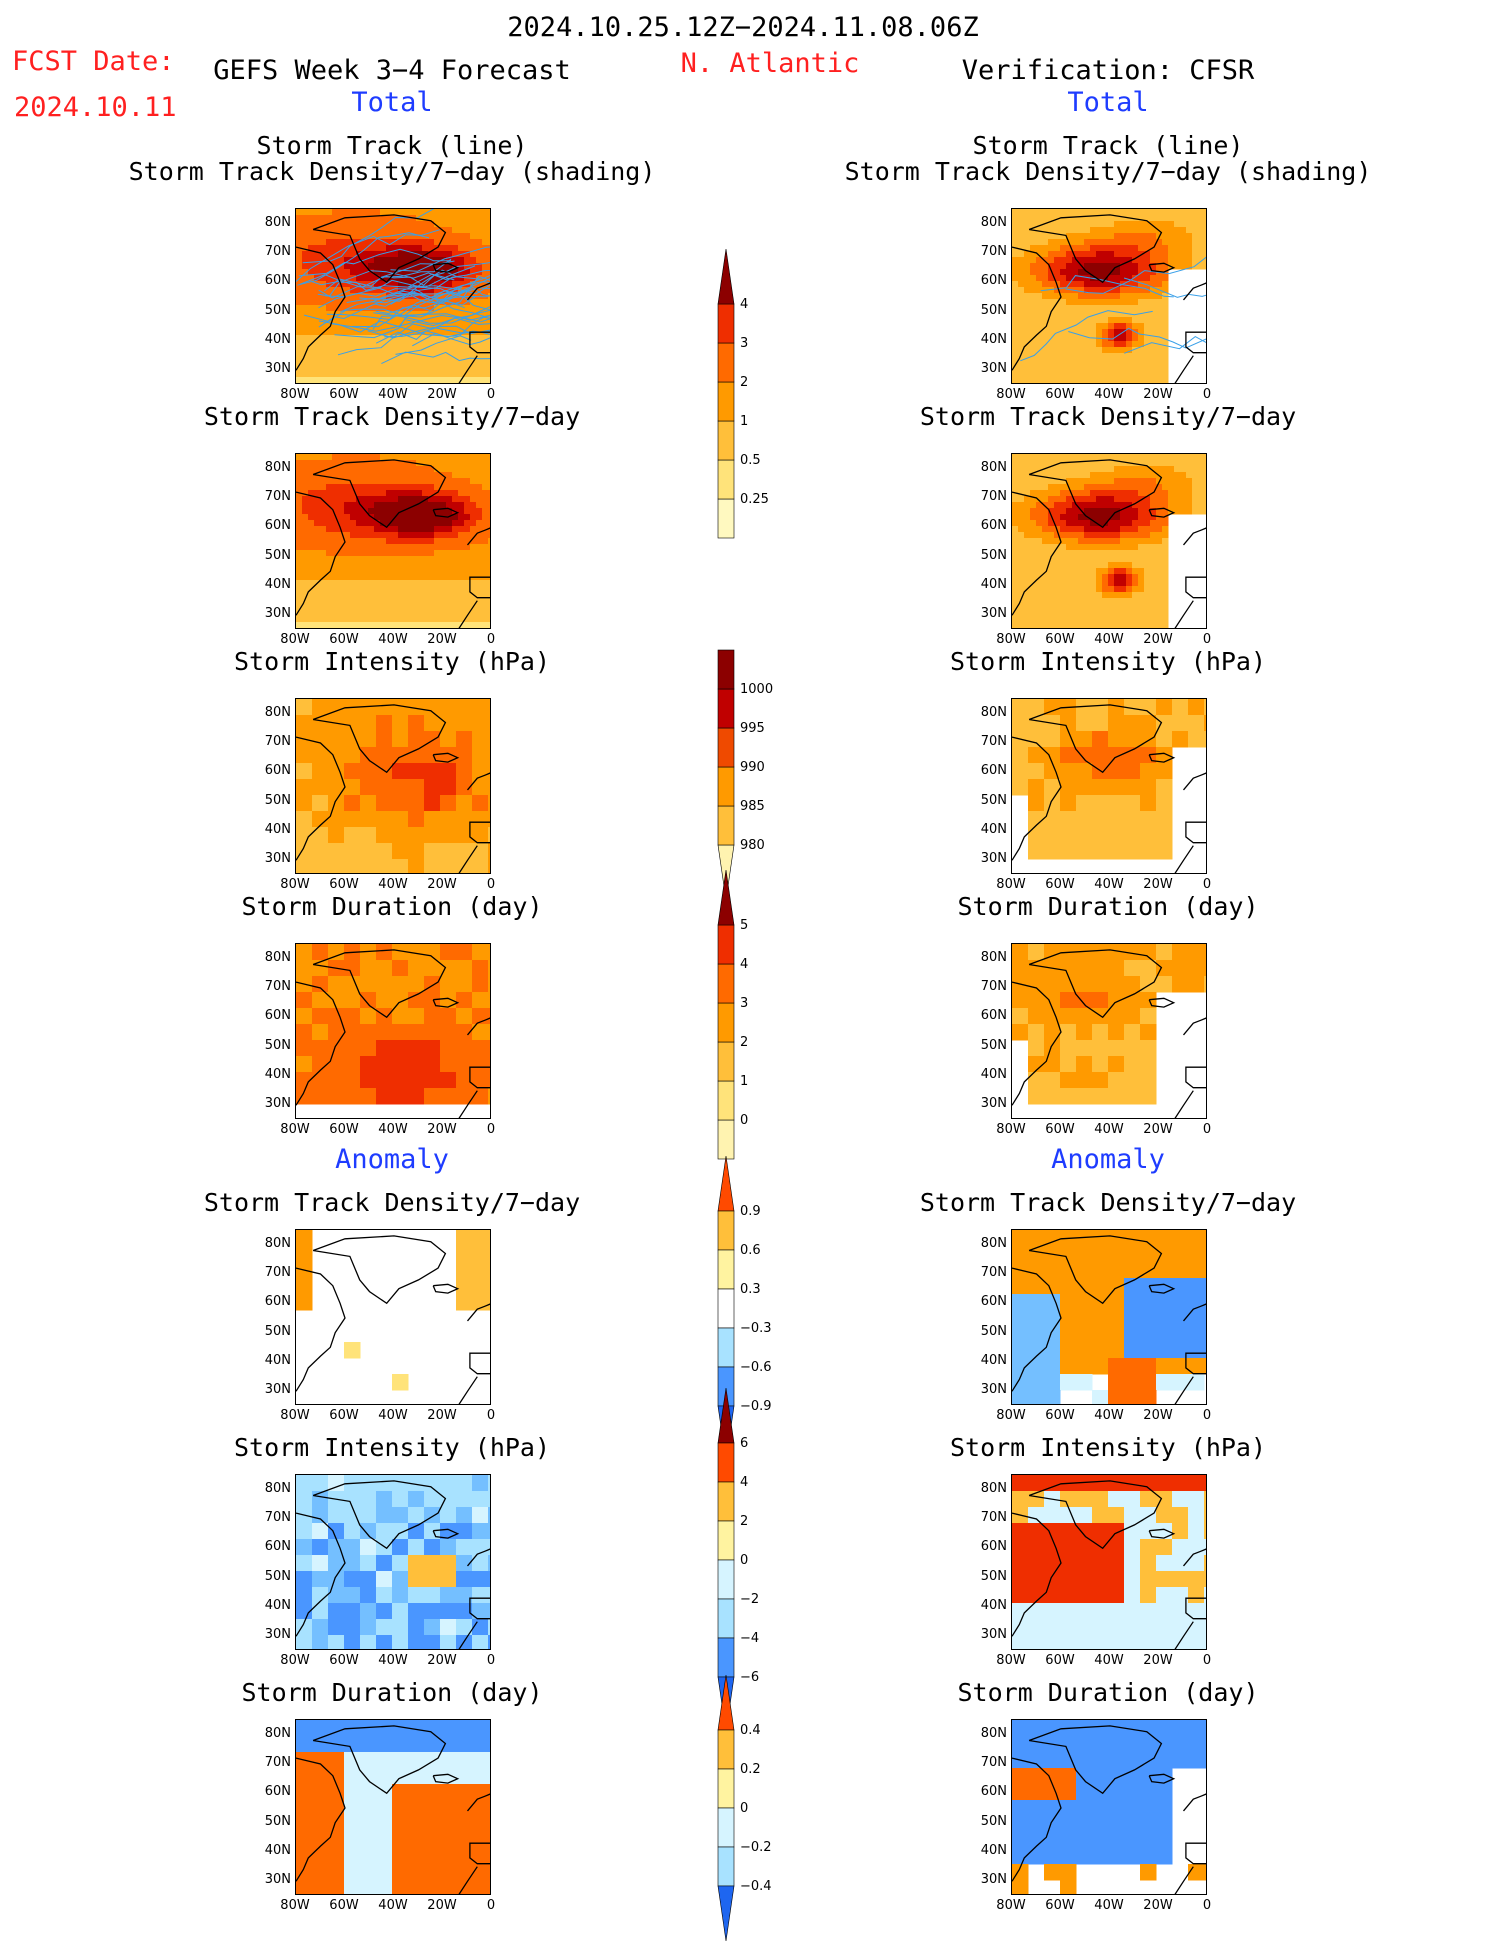  What do you see at coordinates (274, 339) in the screenshot?
I see `lat-tick-label: 40N` at bounding box center [274, 339].